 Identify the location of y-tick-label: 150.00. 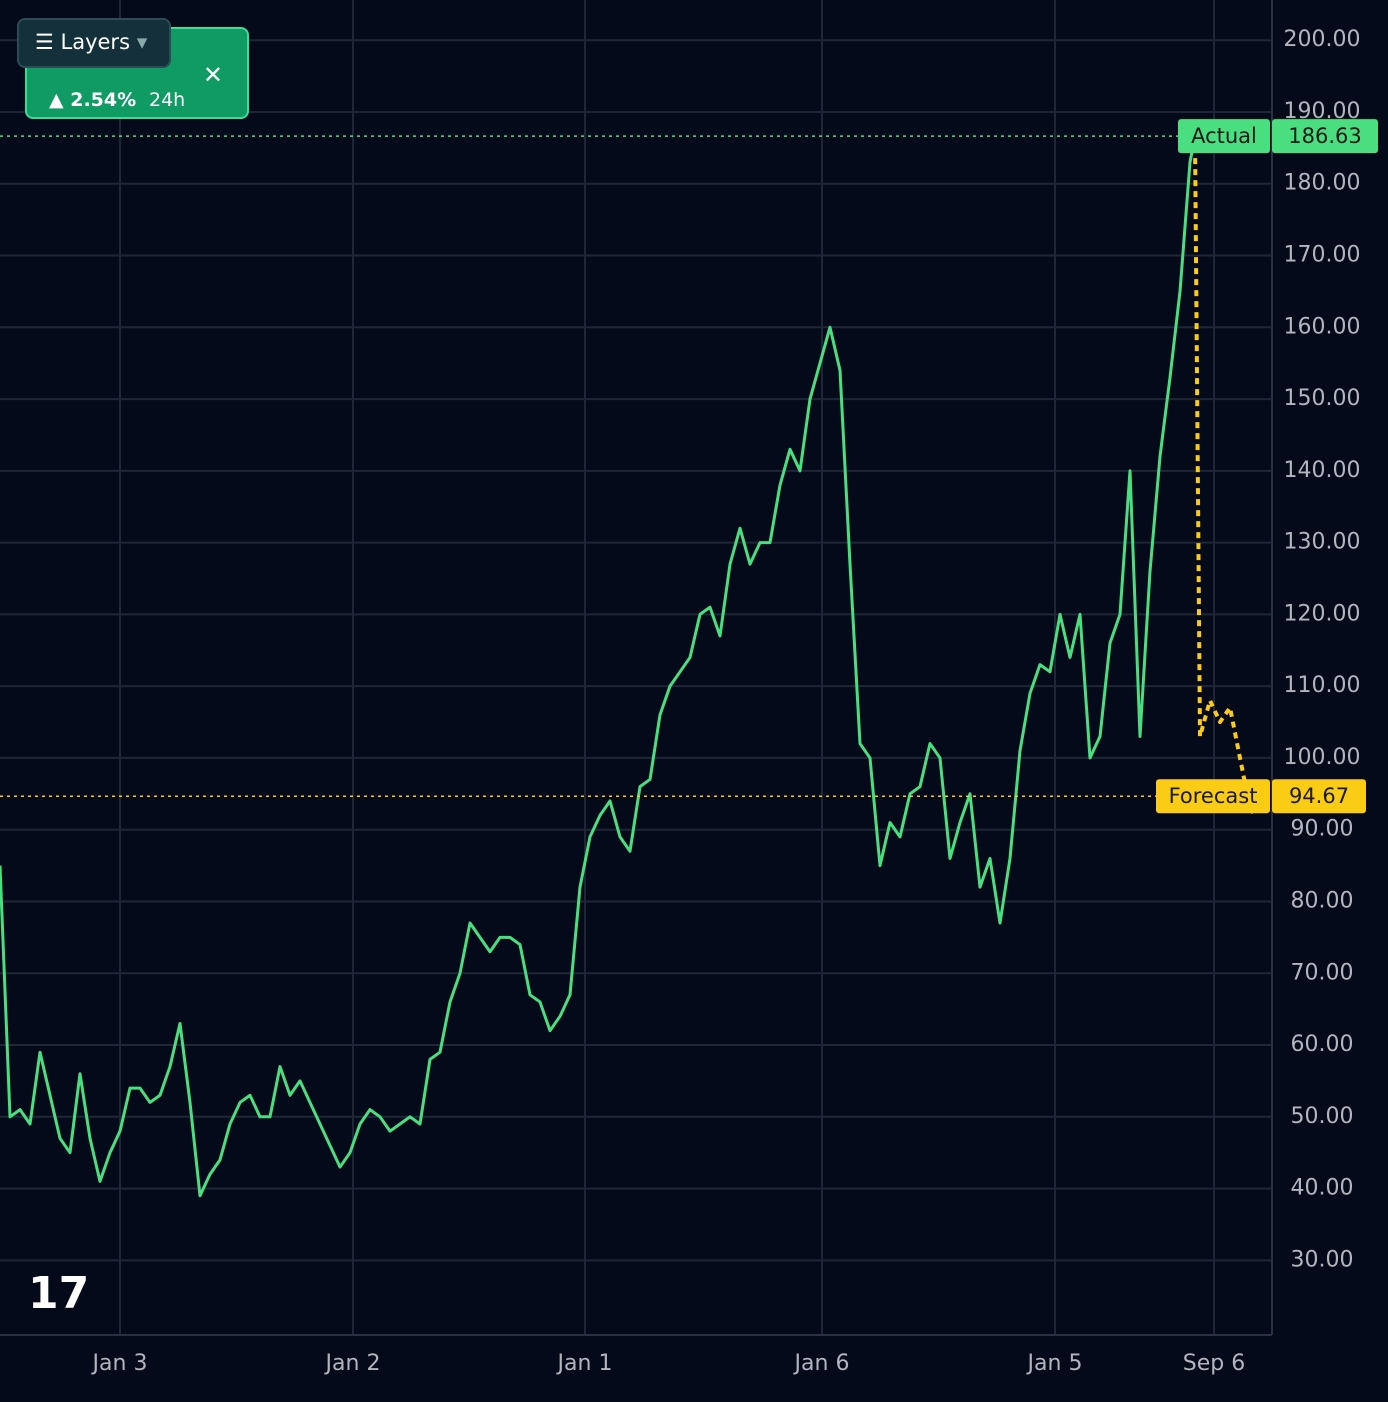
(1322, 398).